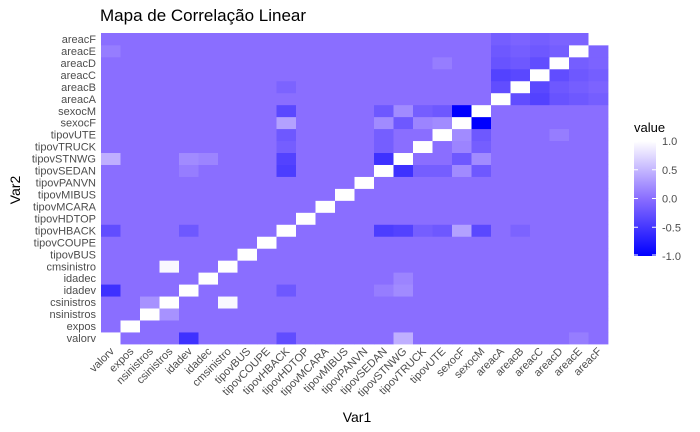 The width and height of the screenshot is (700, 432). Describe the element at coordinates (442, 266) in the screenshot. I see `heatmap-cell-tipovUTE-cmsinistro` at that location.